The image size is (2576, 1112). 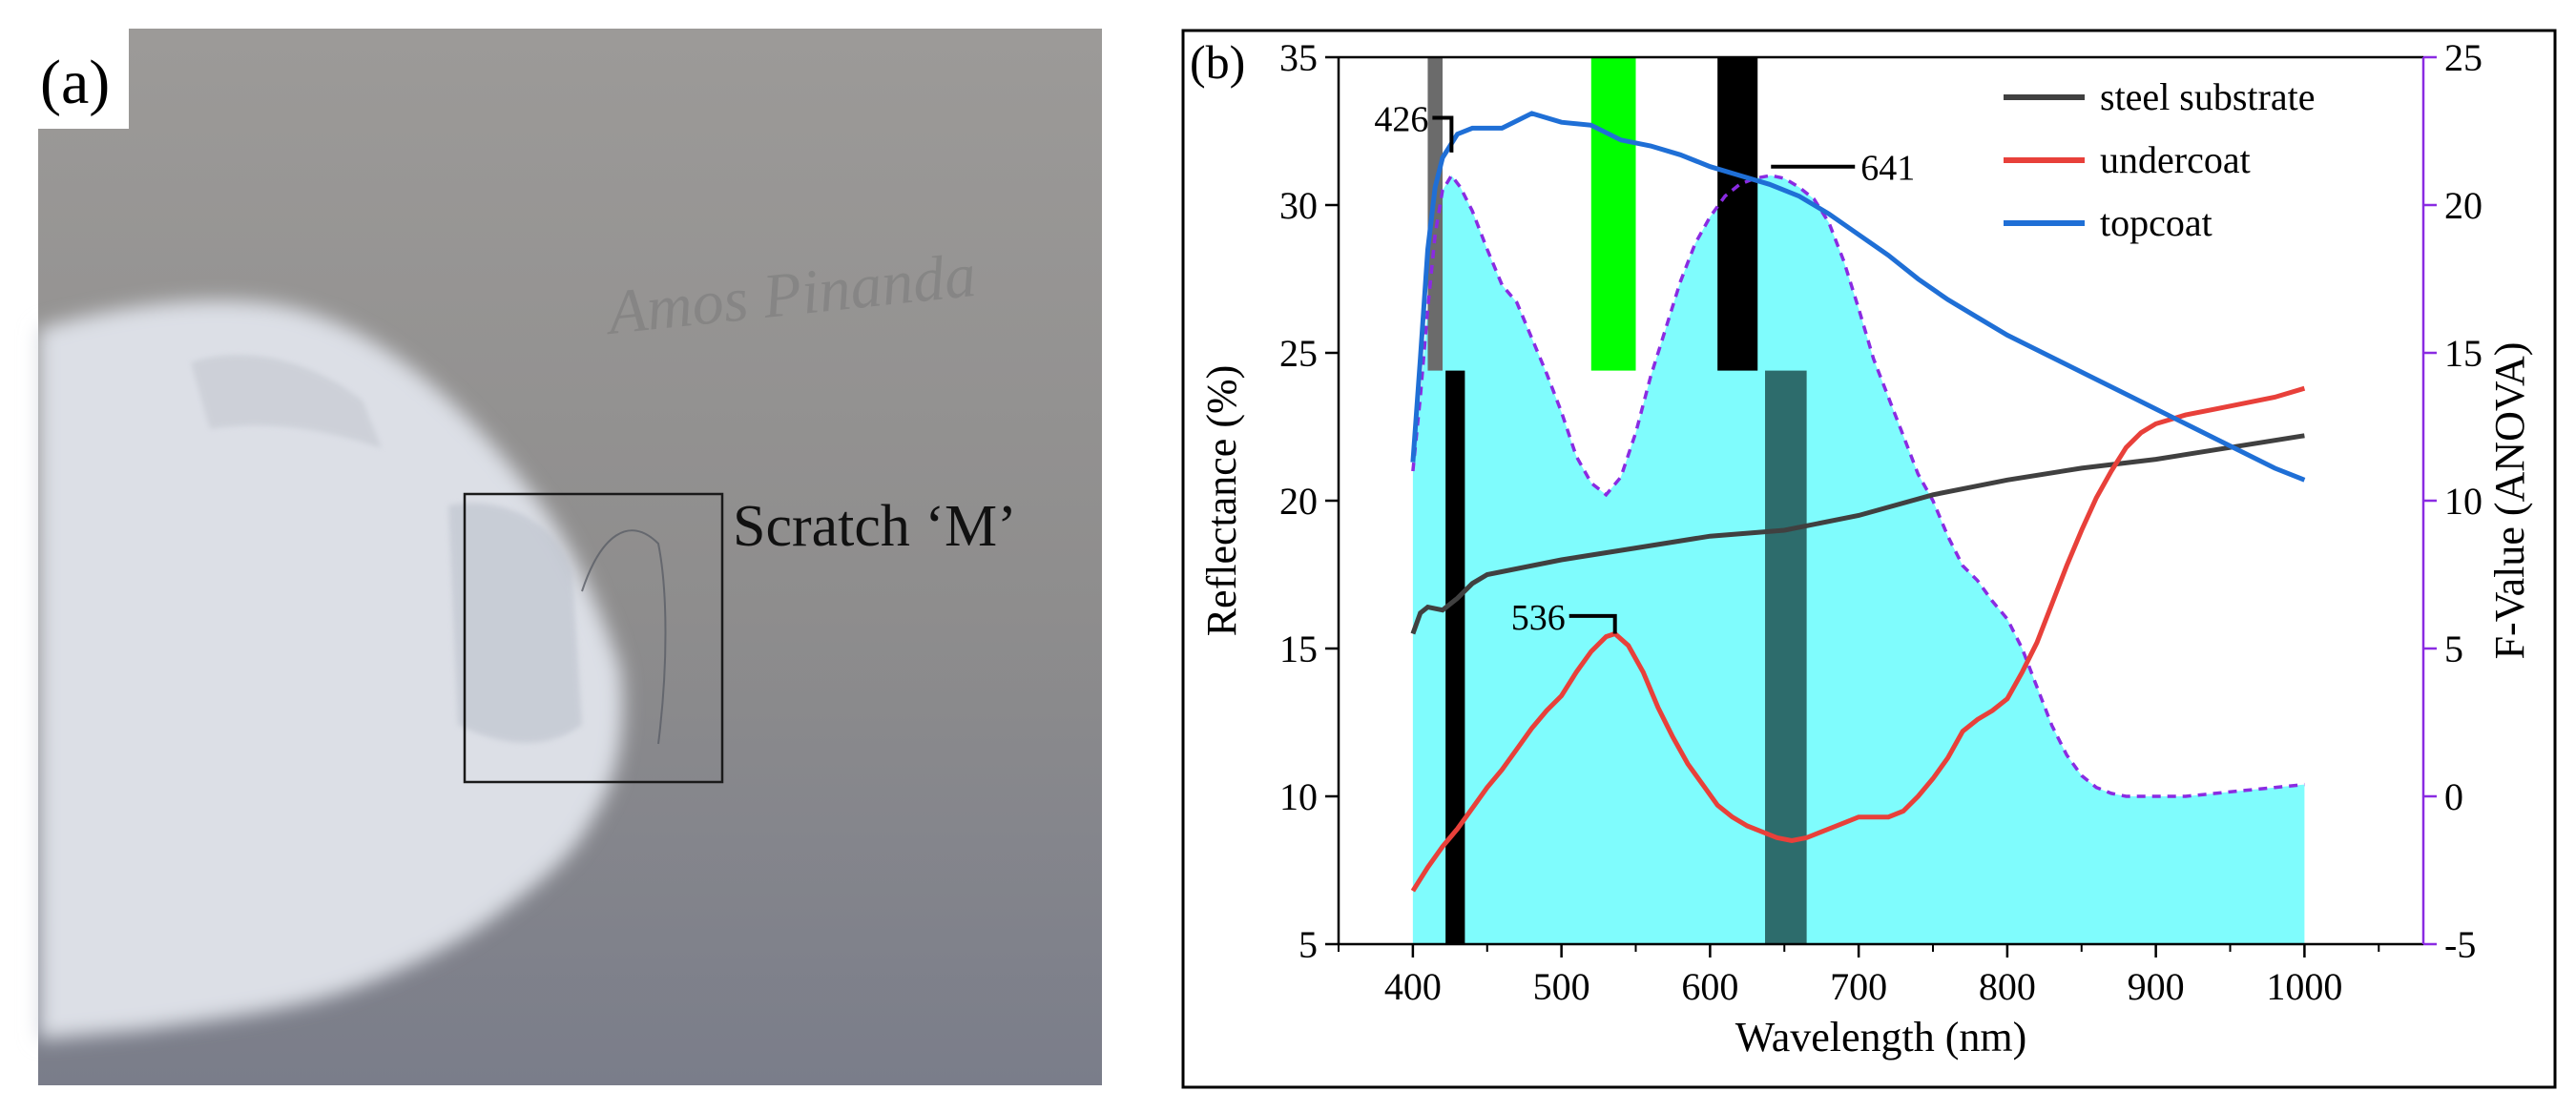 I want to click on x-tick-label: 1000, so click(x=2304, y=986).